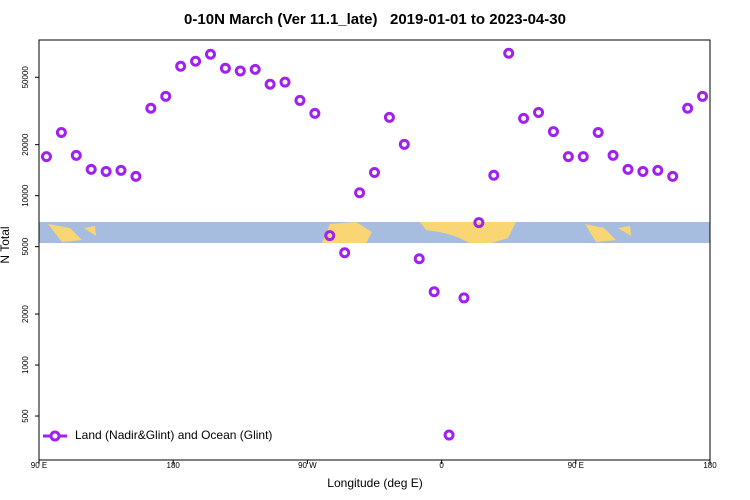 The height and width of the screenshot is (500, 750). What do you see at coordinates (25, 416) in the screenshot?
I see `y-tick-label: 500` at bounding box center [25, 416].